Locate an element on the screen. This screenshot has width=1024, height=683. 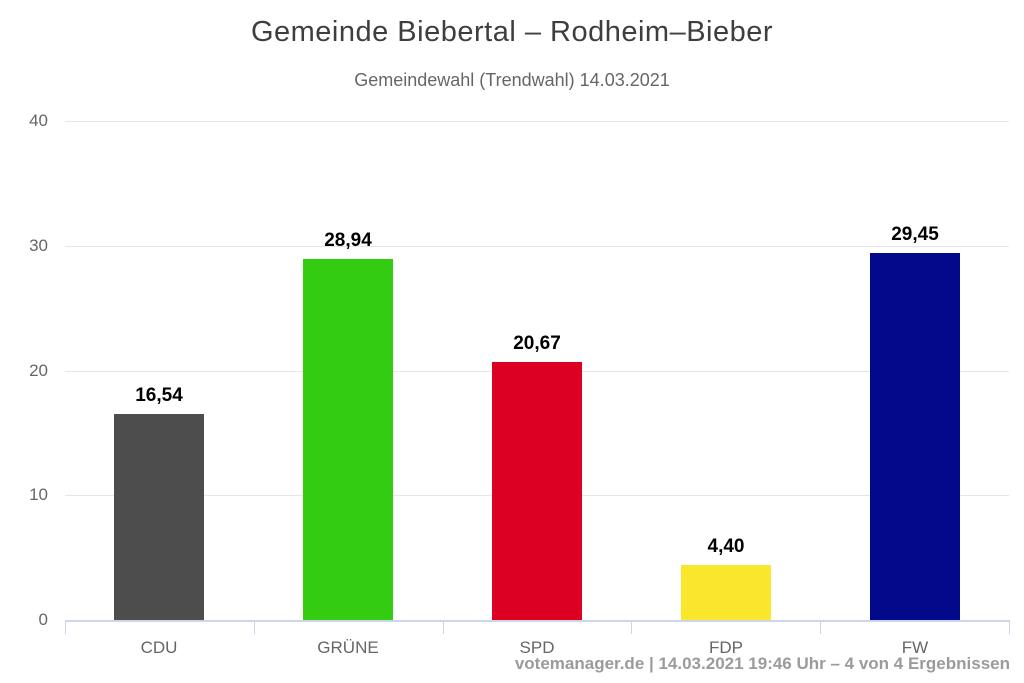
x-axis-label-grne: GRÜNE is located at coordinates (348, 647).